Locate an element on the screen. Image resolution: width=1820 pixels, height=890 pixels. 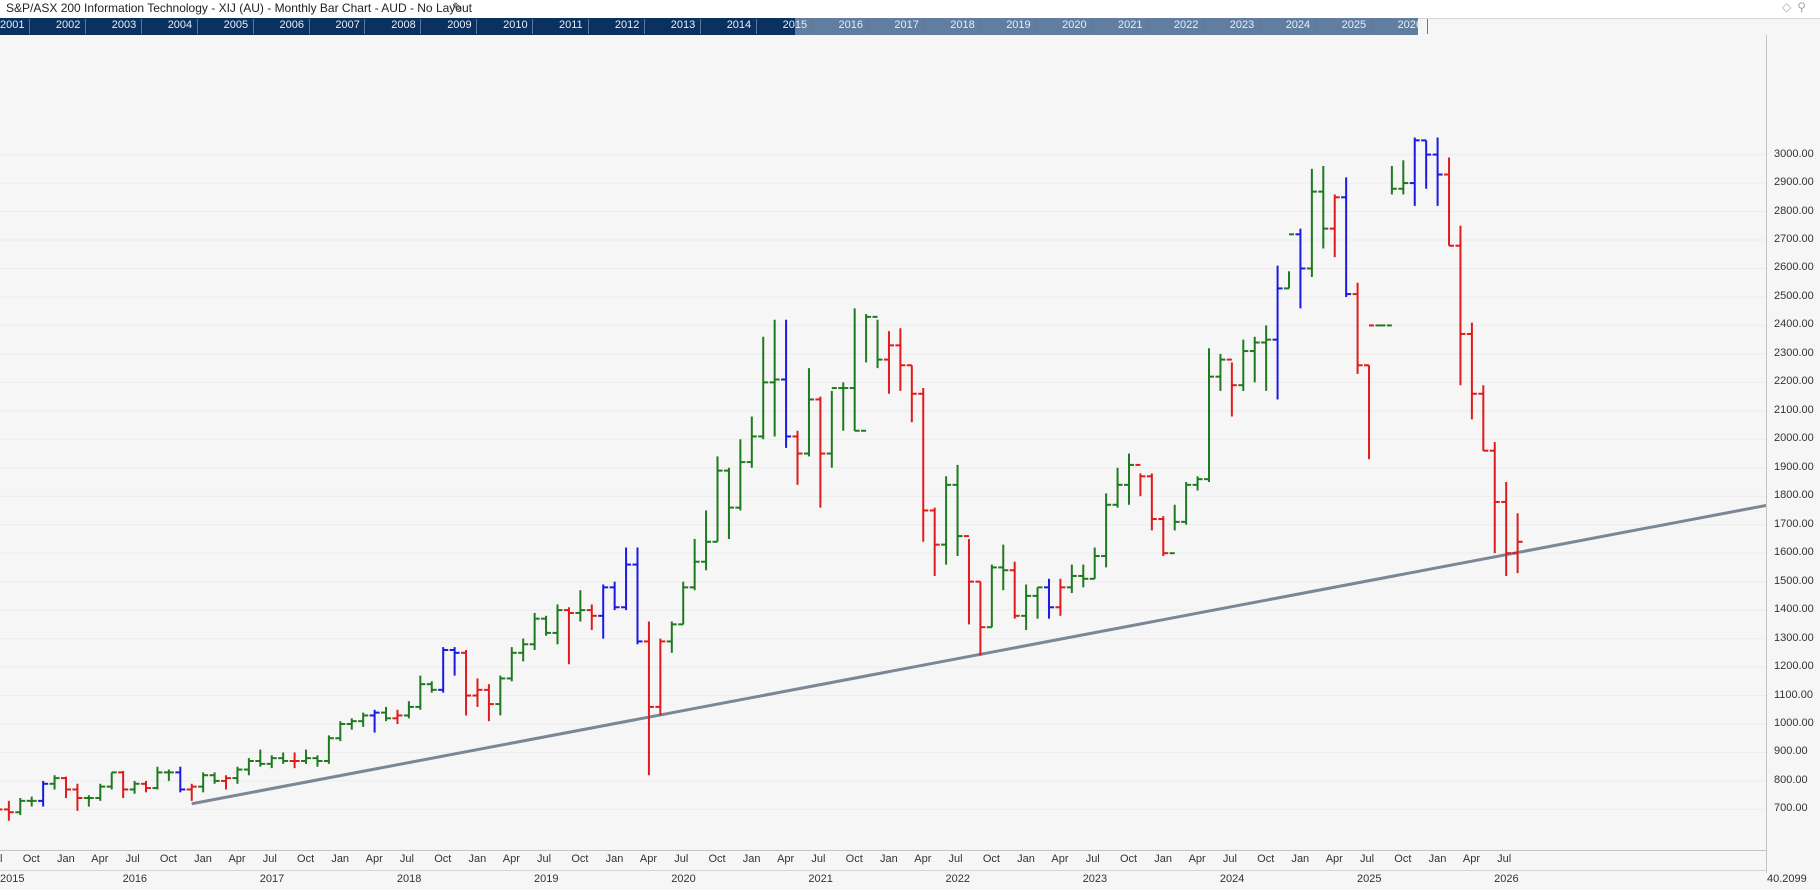
navigator-year: 2026 is located at coordinates (1409, 25).